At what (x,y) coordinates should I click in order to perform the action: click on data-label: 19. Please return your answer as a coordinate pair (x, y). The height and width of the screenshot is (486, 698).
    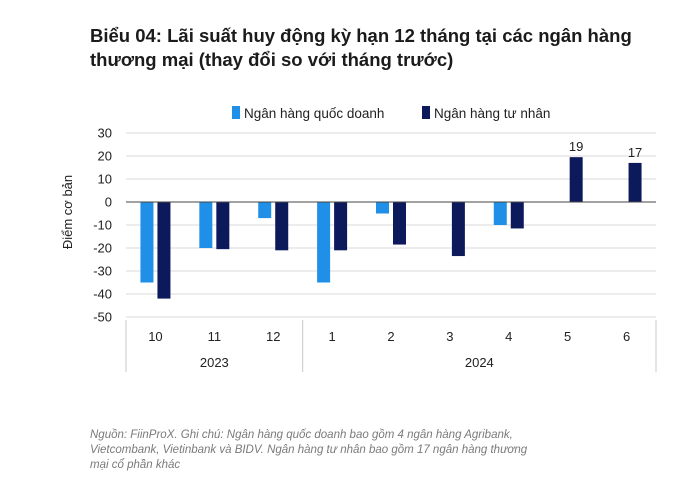
    Looking at the image, I should click on (576, 146).